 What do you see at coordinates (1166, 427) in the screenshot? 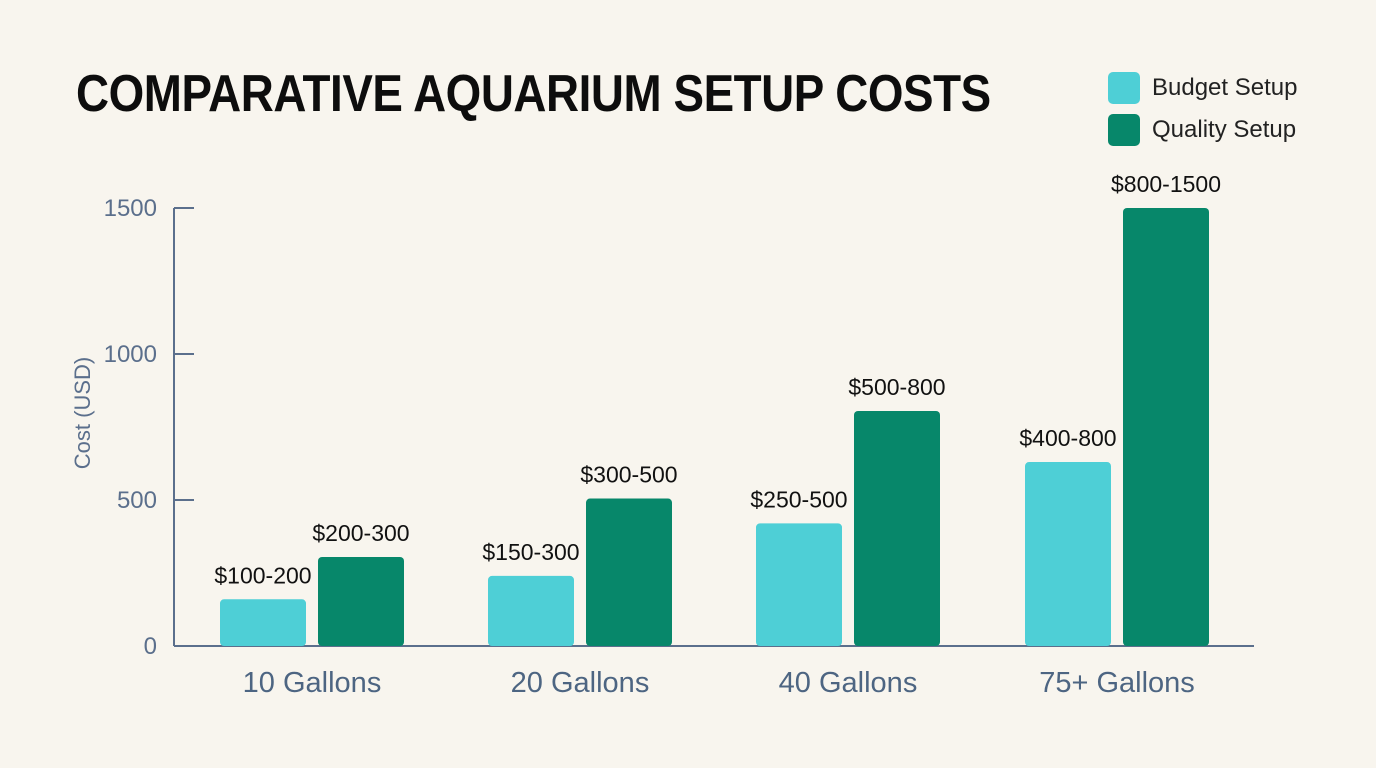
I see `bar-quality-75-gallons` at bounding box center [1166, 427].